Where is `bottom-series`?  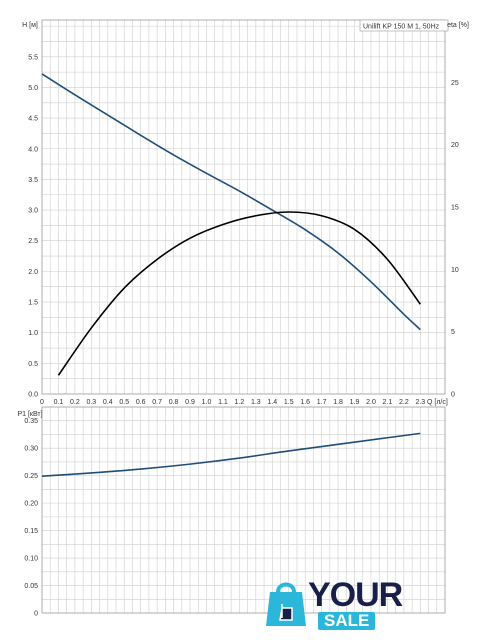 bottom-series is located at coordinates (231, 455).